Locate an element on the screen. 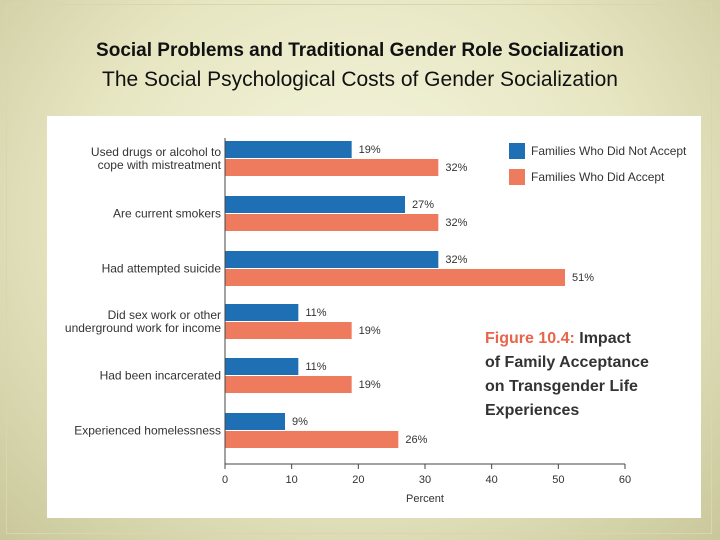 This screenshot has height=540, width=720. figure-title-line: Experiences is located at coordinates (532, 410).